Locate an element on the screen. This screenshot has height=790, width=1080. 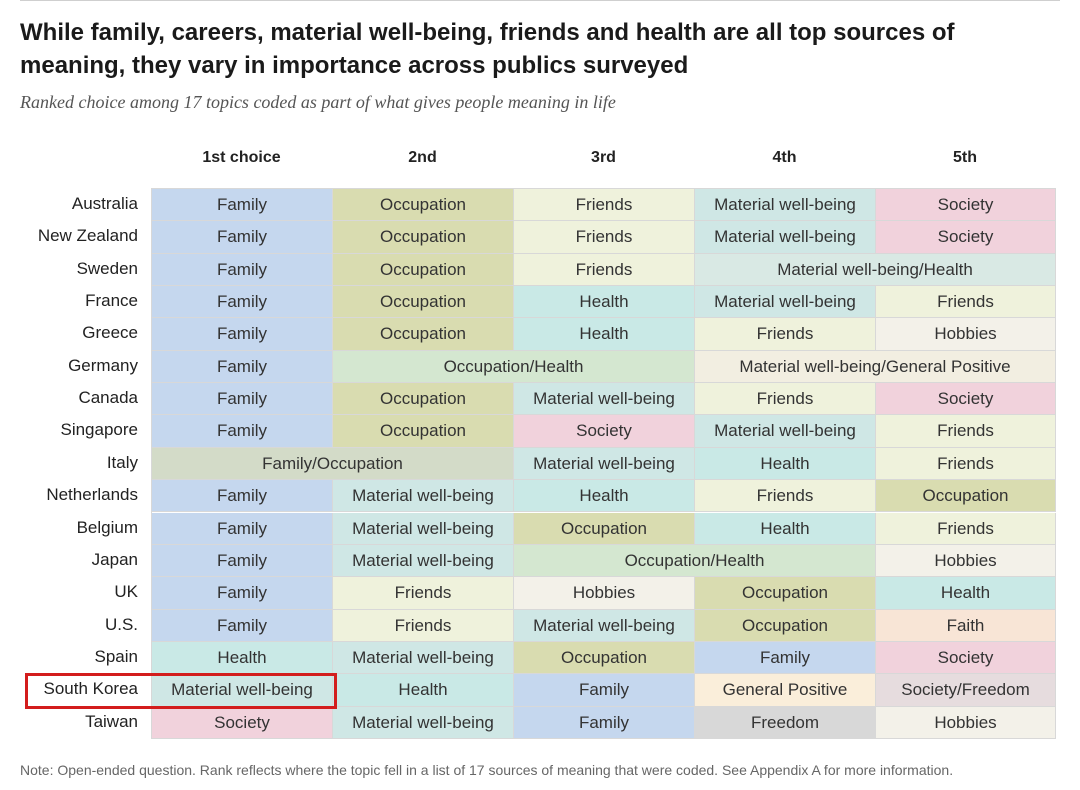
row-label: Greece is located at coordinates (110, 333).